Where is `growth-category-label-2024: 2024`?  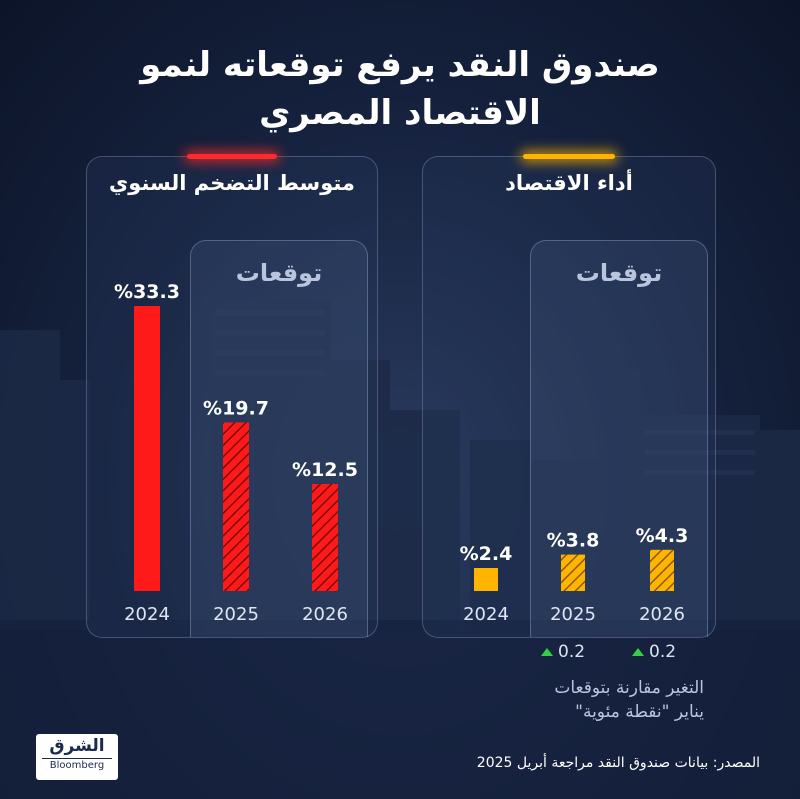
growth-category-label-2024: 2024 is located at coordinates (486, 614).